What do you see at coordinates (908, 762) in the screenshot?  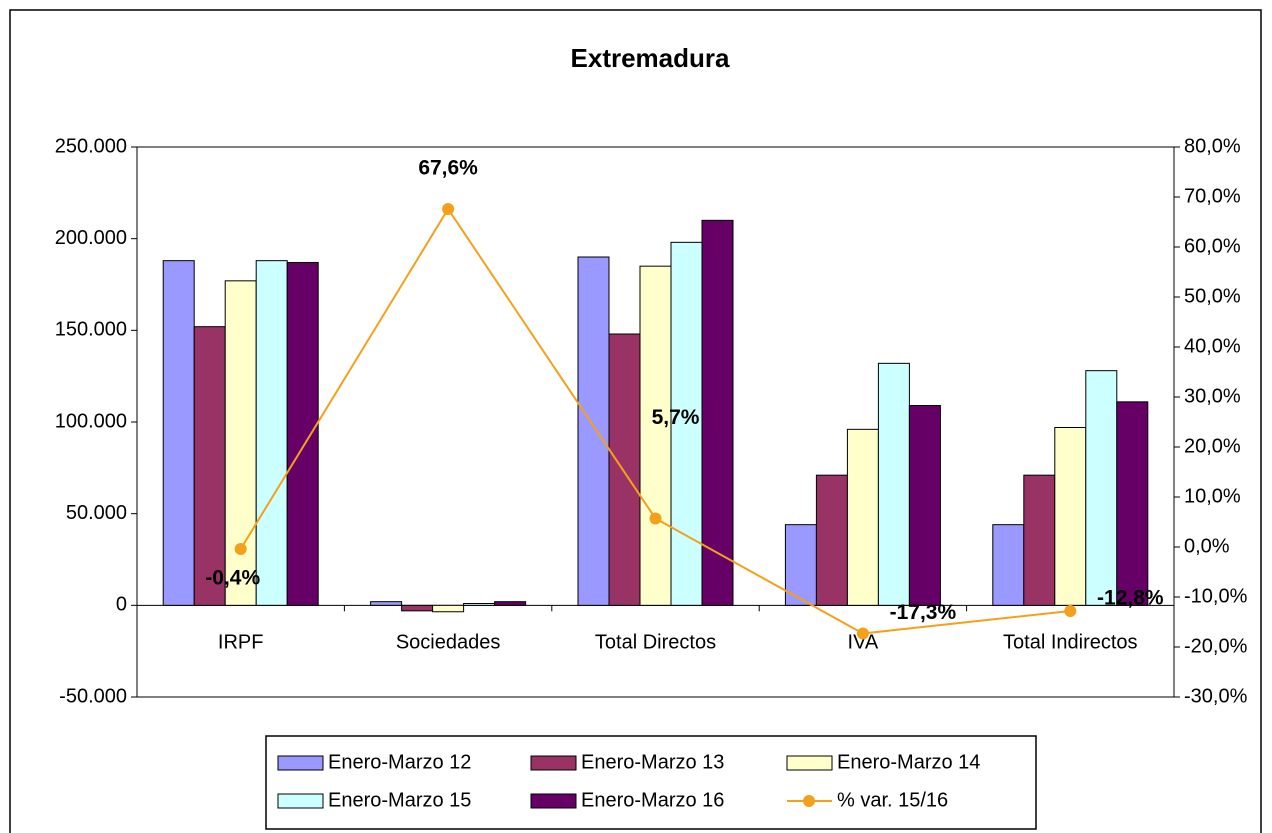 I see `legend-label: Enero-Marzo 14` at bounding box center [908, 762].